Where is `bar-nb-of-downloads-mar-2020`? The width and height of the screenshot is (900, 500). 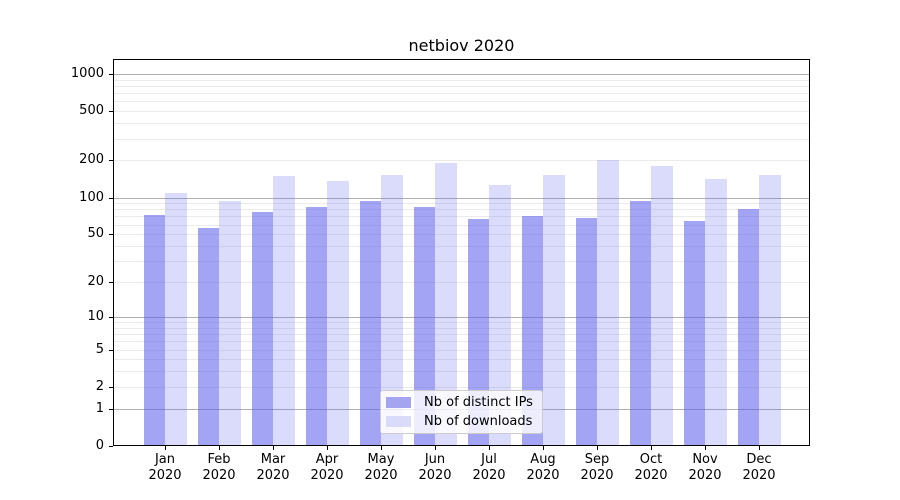 bar-nb-of-downloads-mar-2020 is located at coordinates (284, 310).